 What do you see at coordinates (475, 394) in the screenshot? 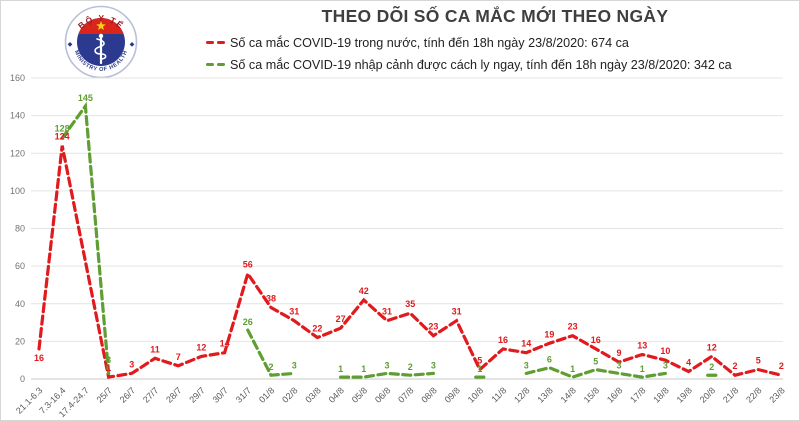
I see `x-axis-label: 10/8` at bounding box center [475, 394].